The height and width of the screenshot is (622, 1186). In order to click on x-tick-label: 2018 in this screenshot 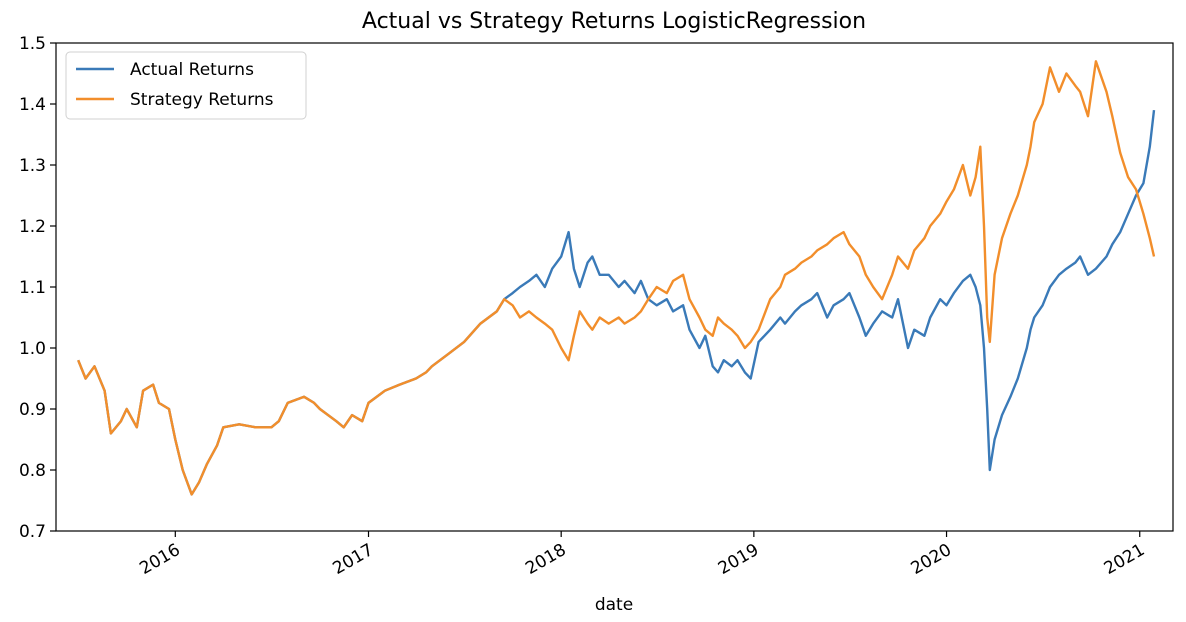, I will do `click(545, 559)`.